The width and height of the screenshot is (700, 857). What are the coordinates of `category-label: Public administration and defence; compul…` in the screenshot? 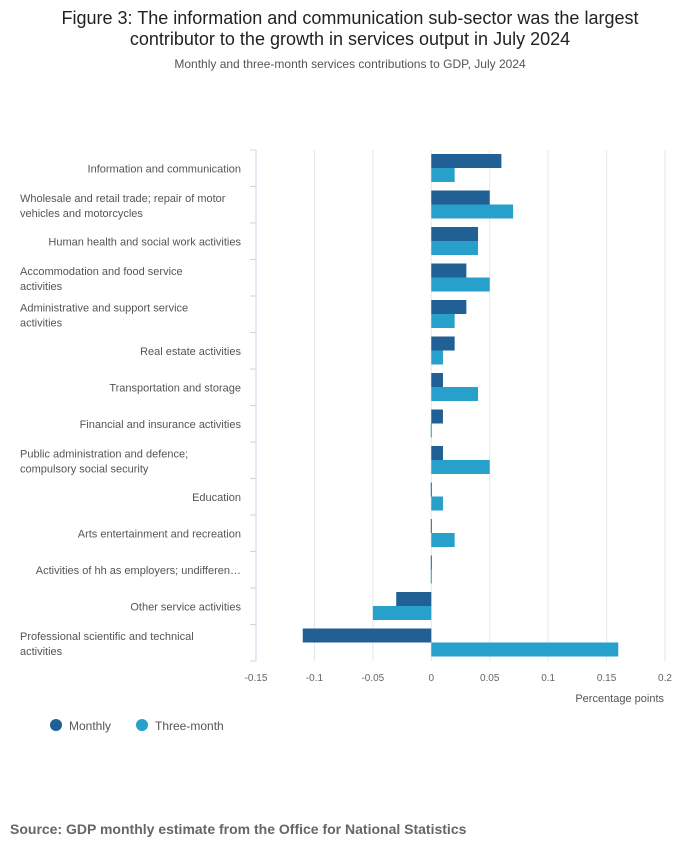 It's located at (104, 461).